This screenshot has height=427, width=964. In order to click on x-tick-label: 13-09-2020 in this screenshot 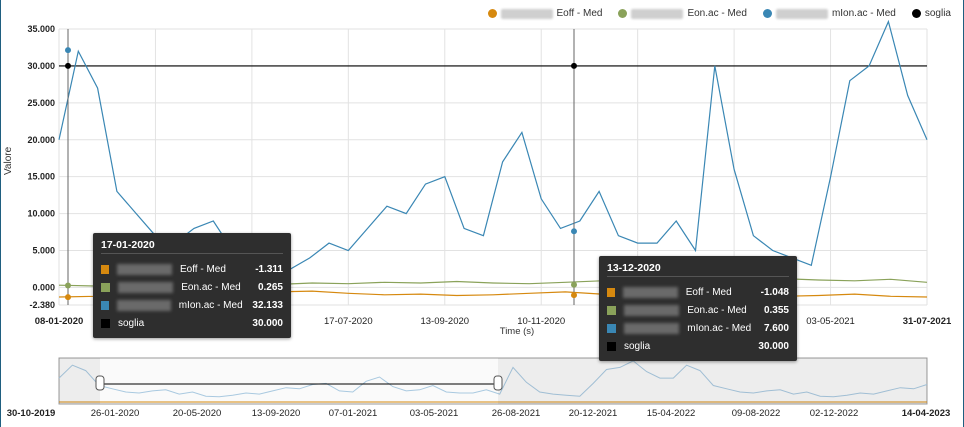, I will do `click(444, 321)`.